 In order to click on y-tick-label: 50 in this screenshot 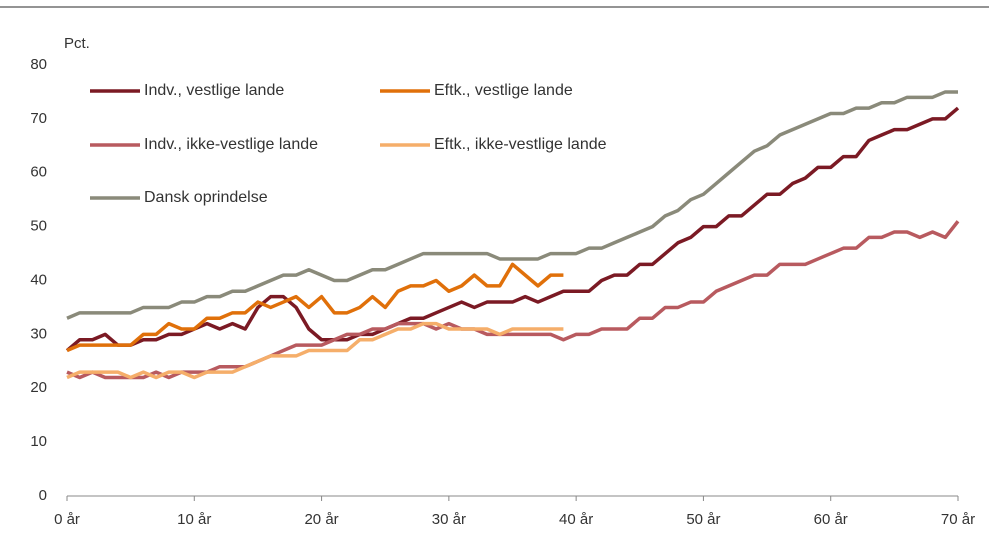, I will do `click(38, 226)`.